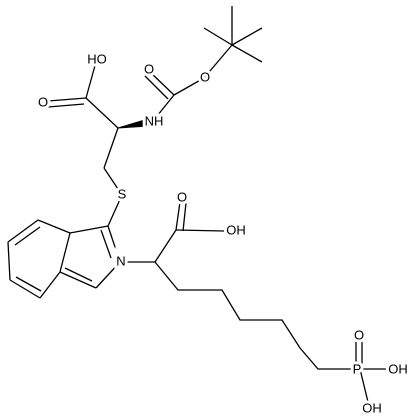 This screenshot has height=417, width=412. Describe the element at coordinates (122, 193) in the screenshot. I see `atom-label: S` at that location.